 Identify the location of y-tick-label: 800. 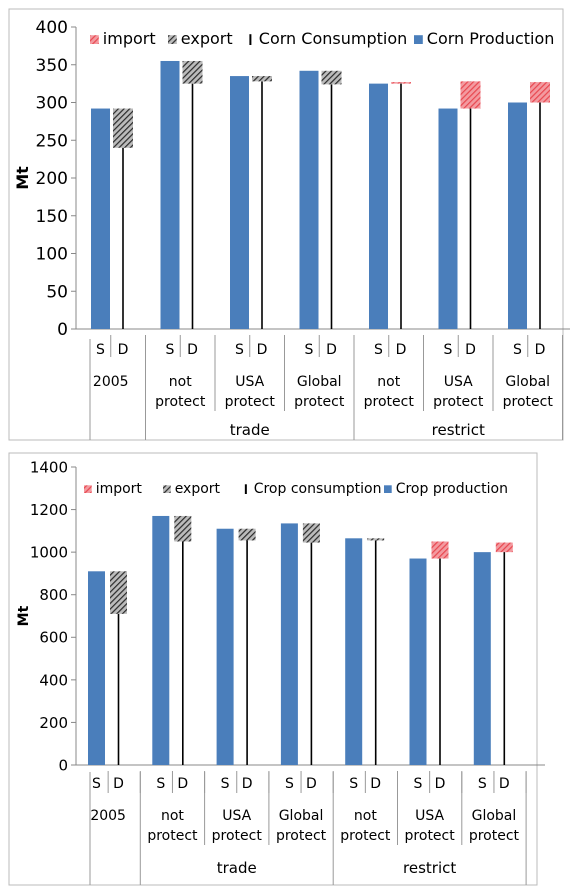
(53, 595).